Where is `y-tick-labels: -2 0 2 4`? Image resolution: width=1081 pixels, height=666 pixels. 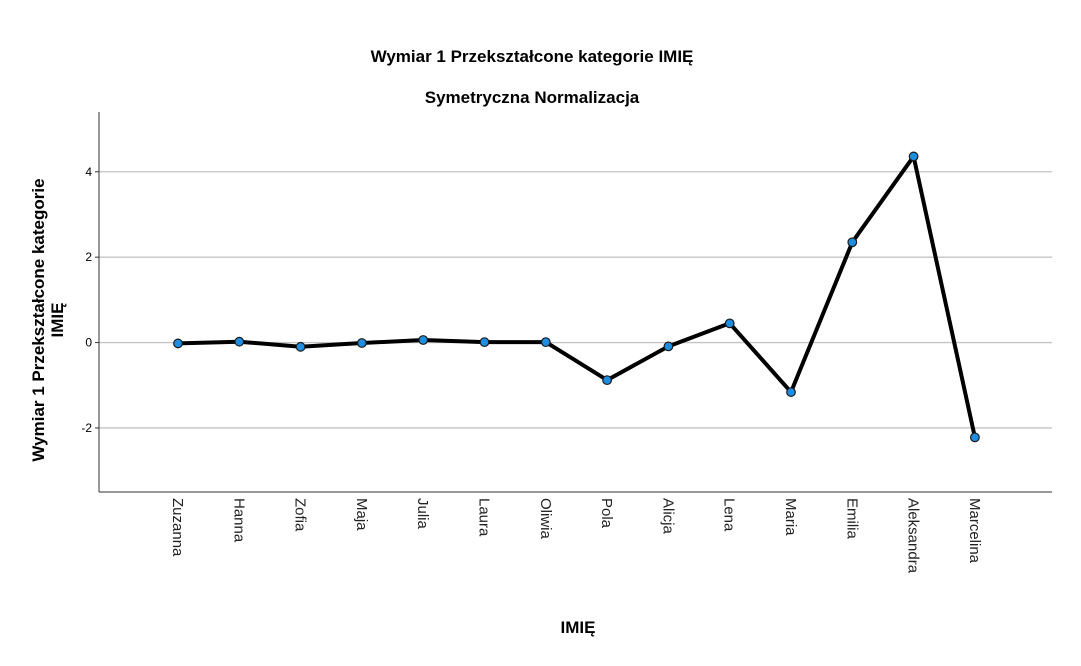
y-tick-labels: -2 0 2 4 is located at coordinates (86, 300).